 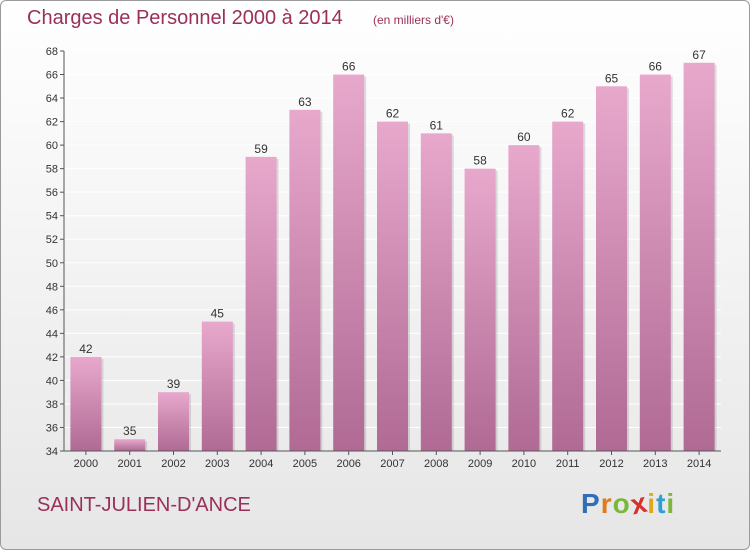 What do you see at coordinates (52, 358) in the screenshot?
I see `y-tick-label: 42` at bounding box center [52, 358].